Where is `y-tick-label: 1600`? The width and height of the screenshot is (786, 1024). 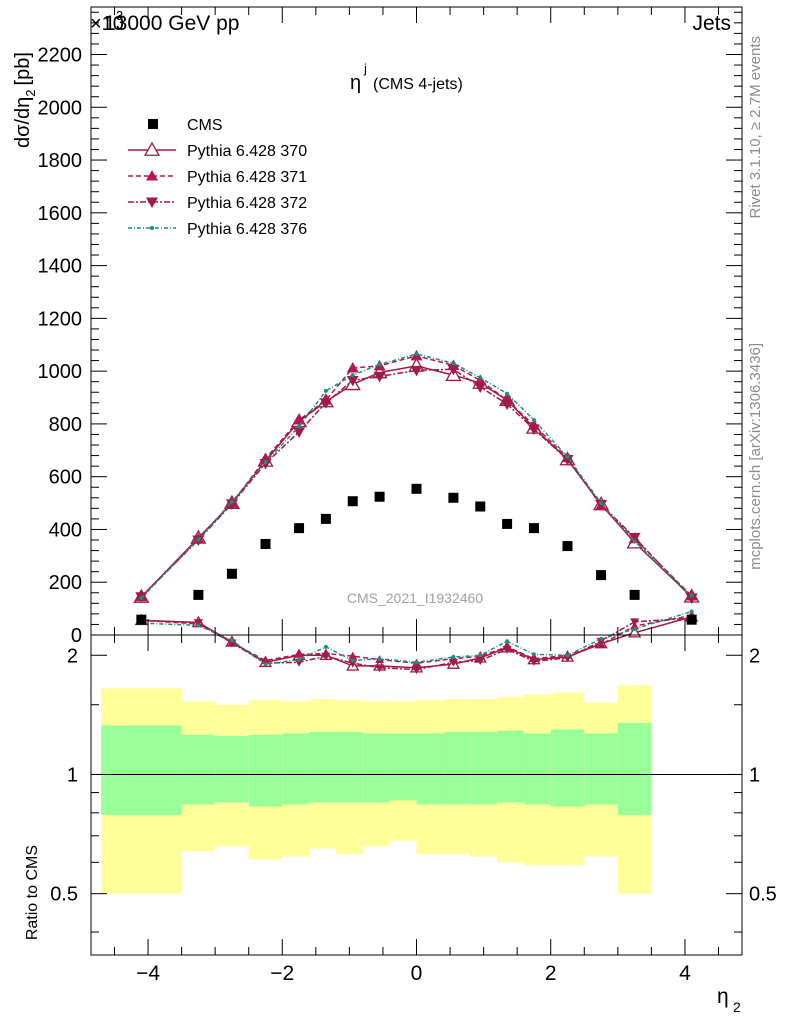
y-tick-label: 1600 is located at coordinates (60, 214).